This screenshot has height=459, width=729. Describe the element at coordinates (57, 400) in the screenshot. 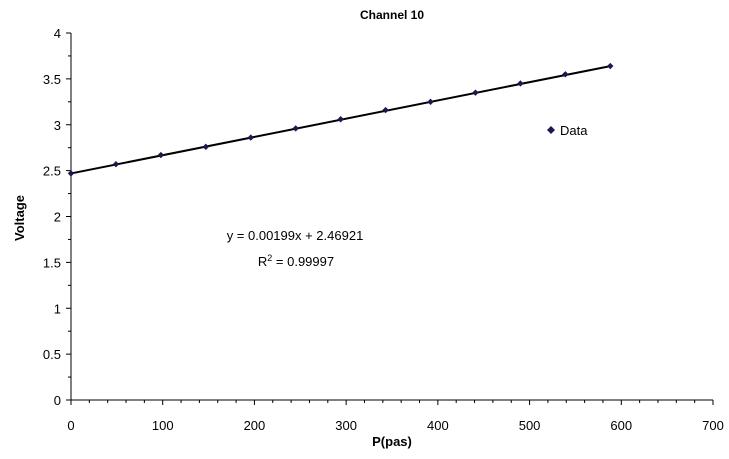

I see `y-tick-label: 0` at that location.